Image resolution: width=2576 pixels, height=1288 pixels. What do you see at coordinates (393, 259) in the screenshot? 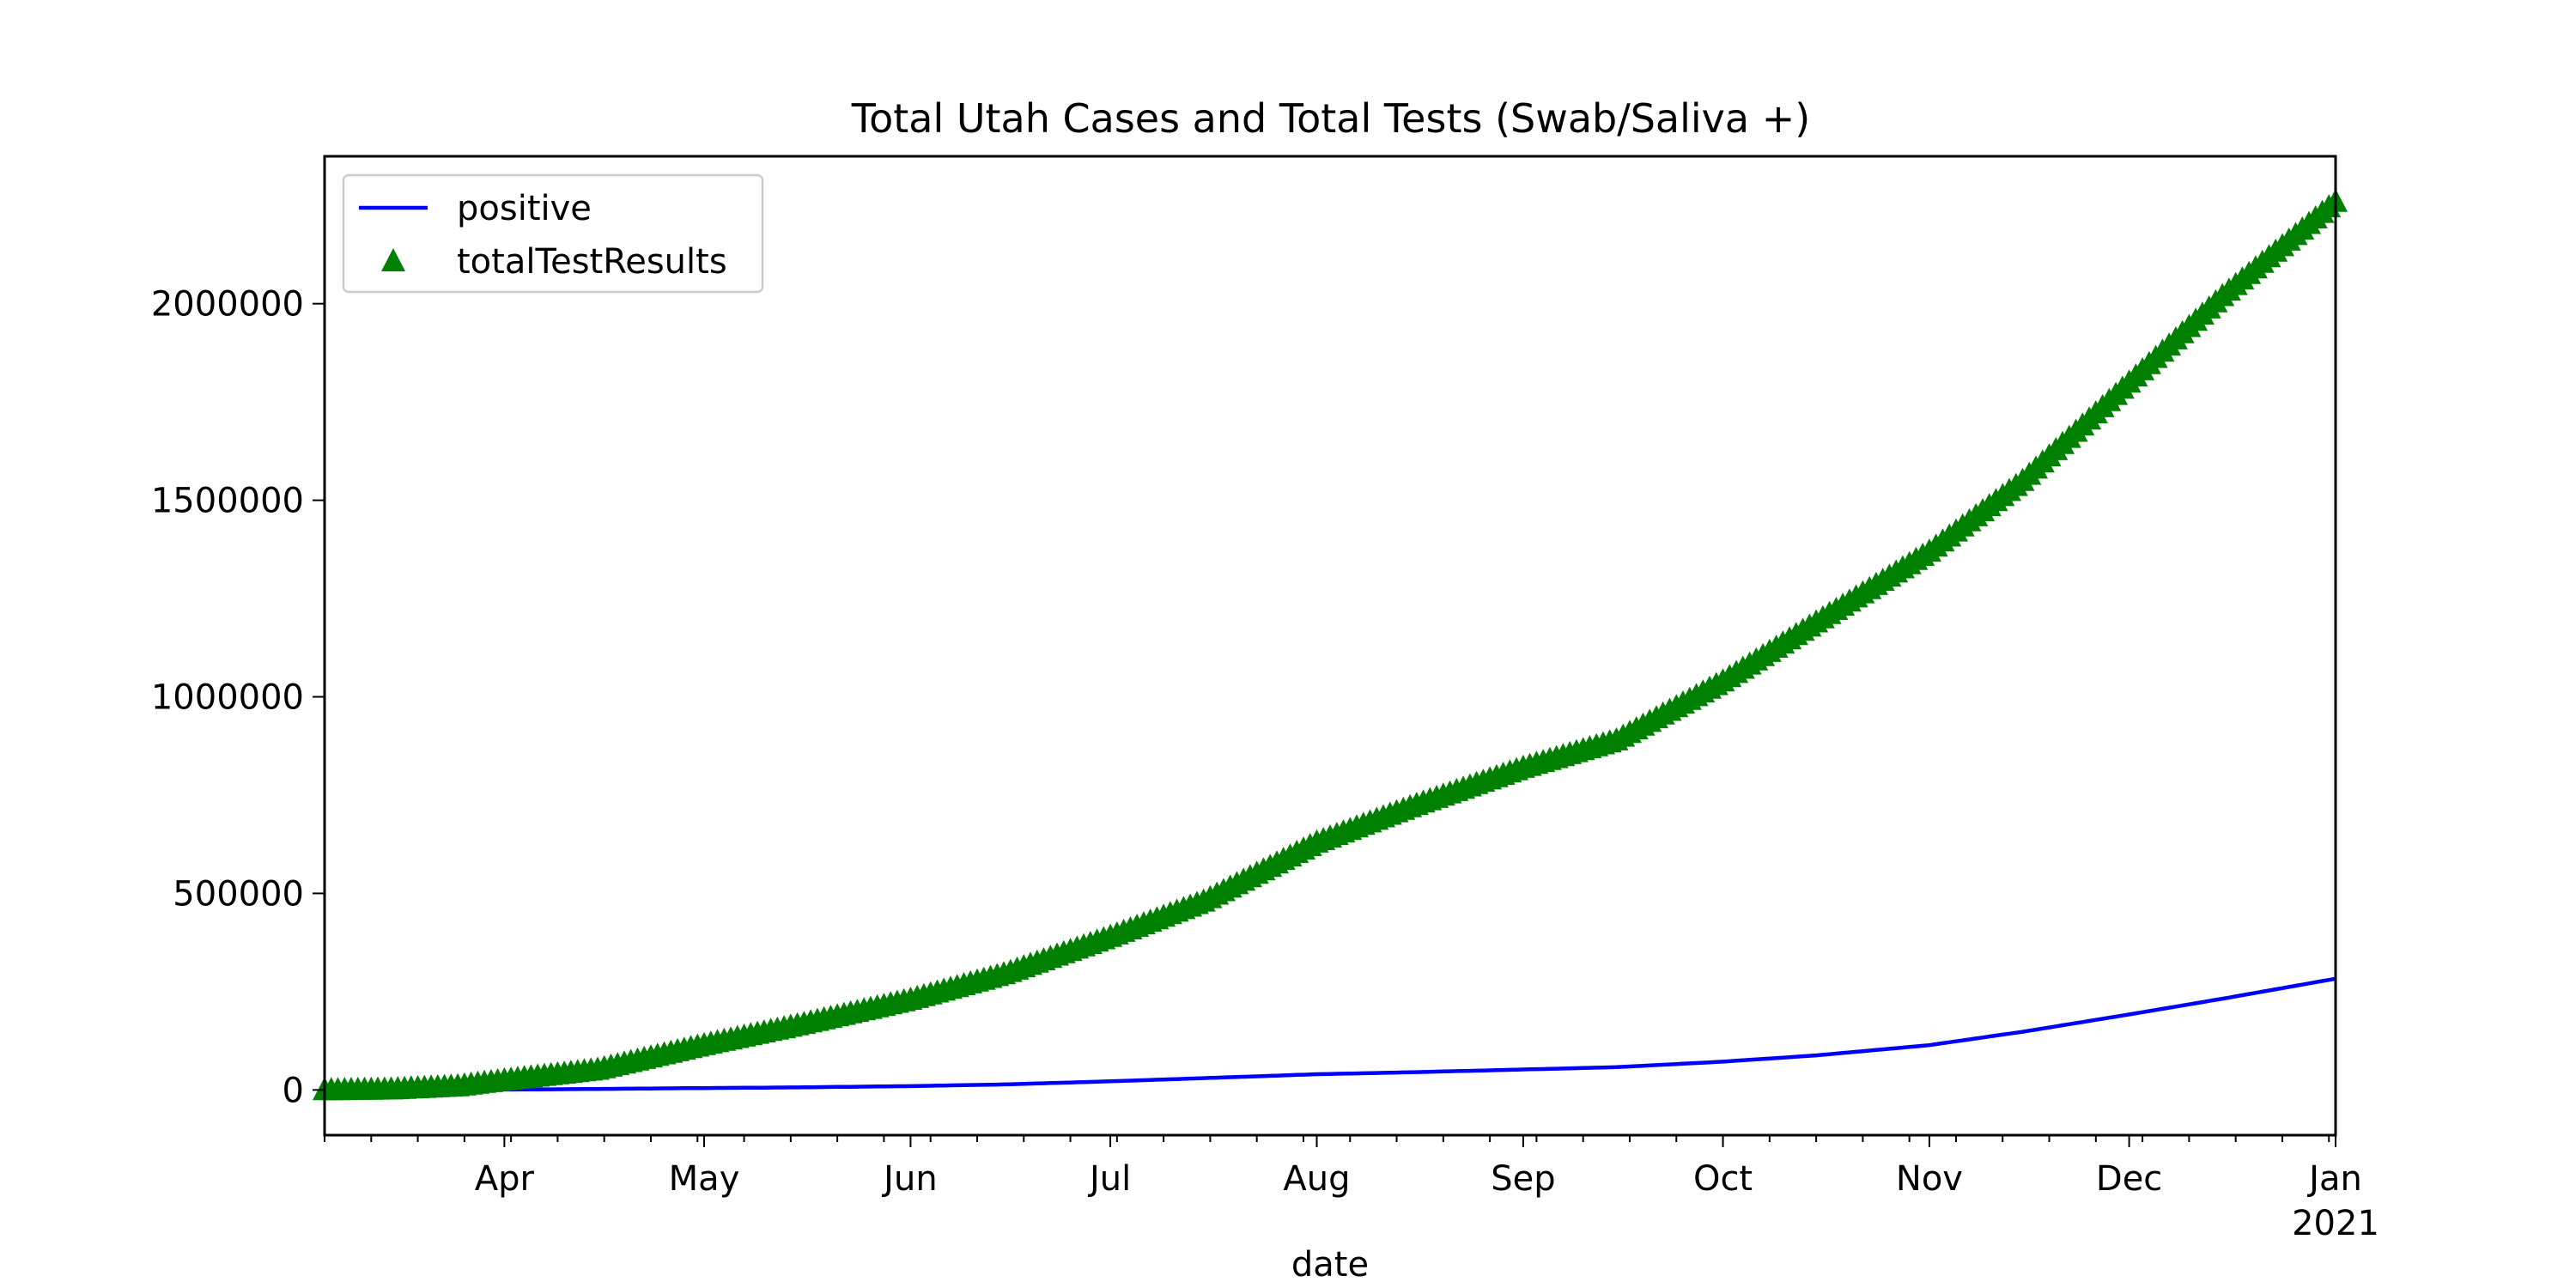
I see `legend-totalTestResults-swatch` at bounding box center [393, 259].